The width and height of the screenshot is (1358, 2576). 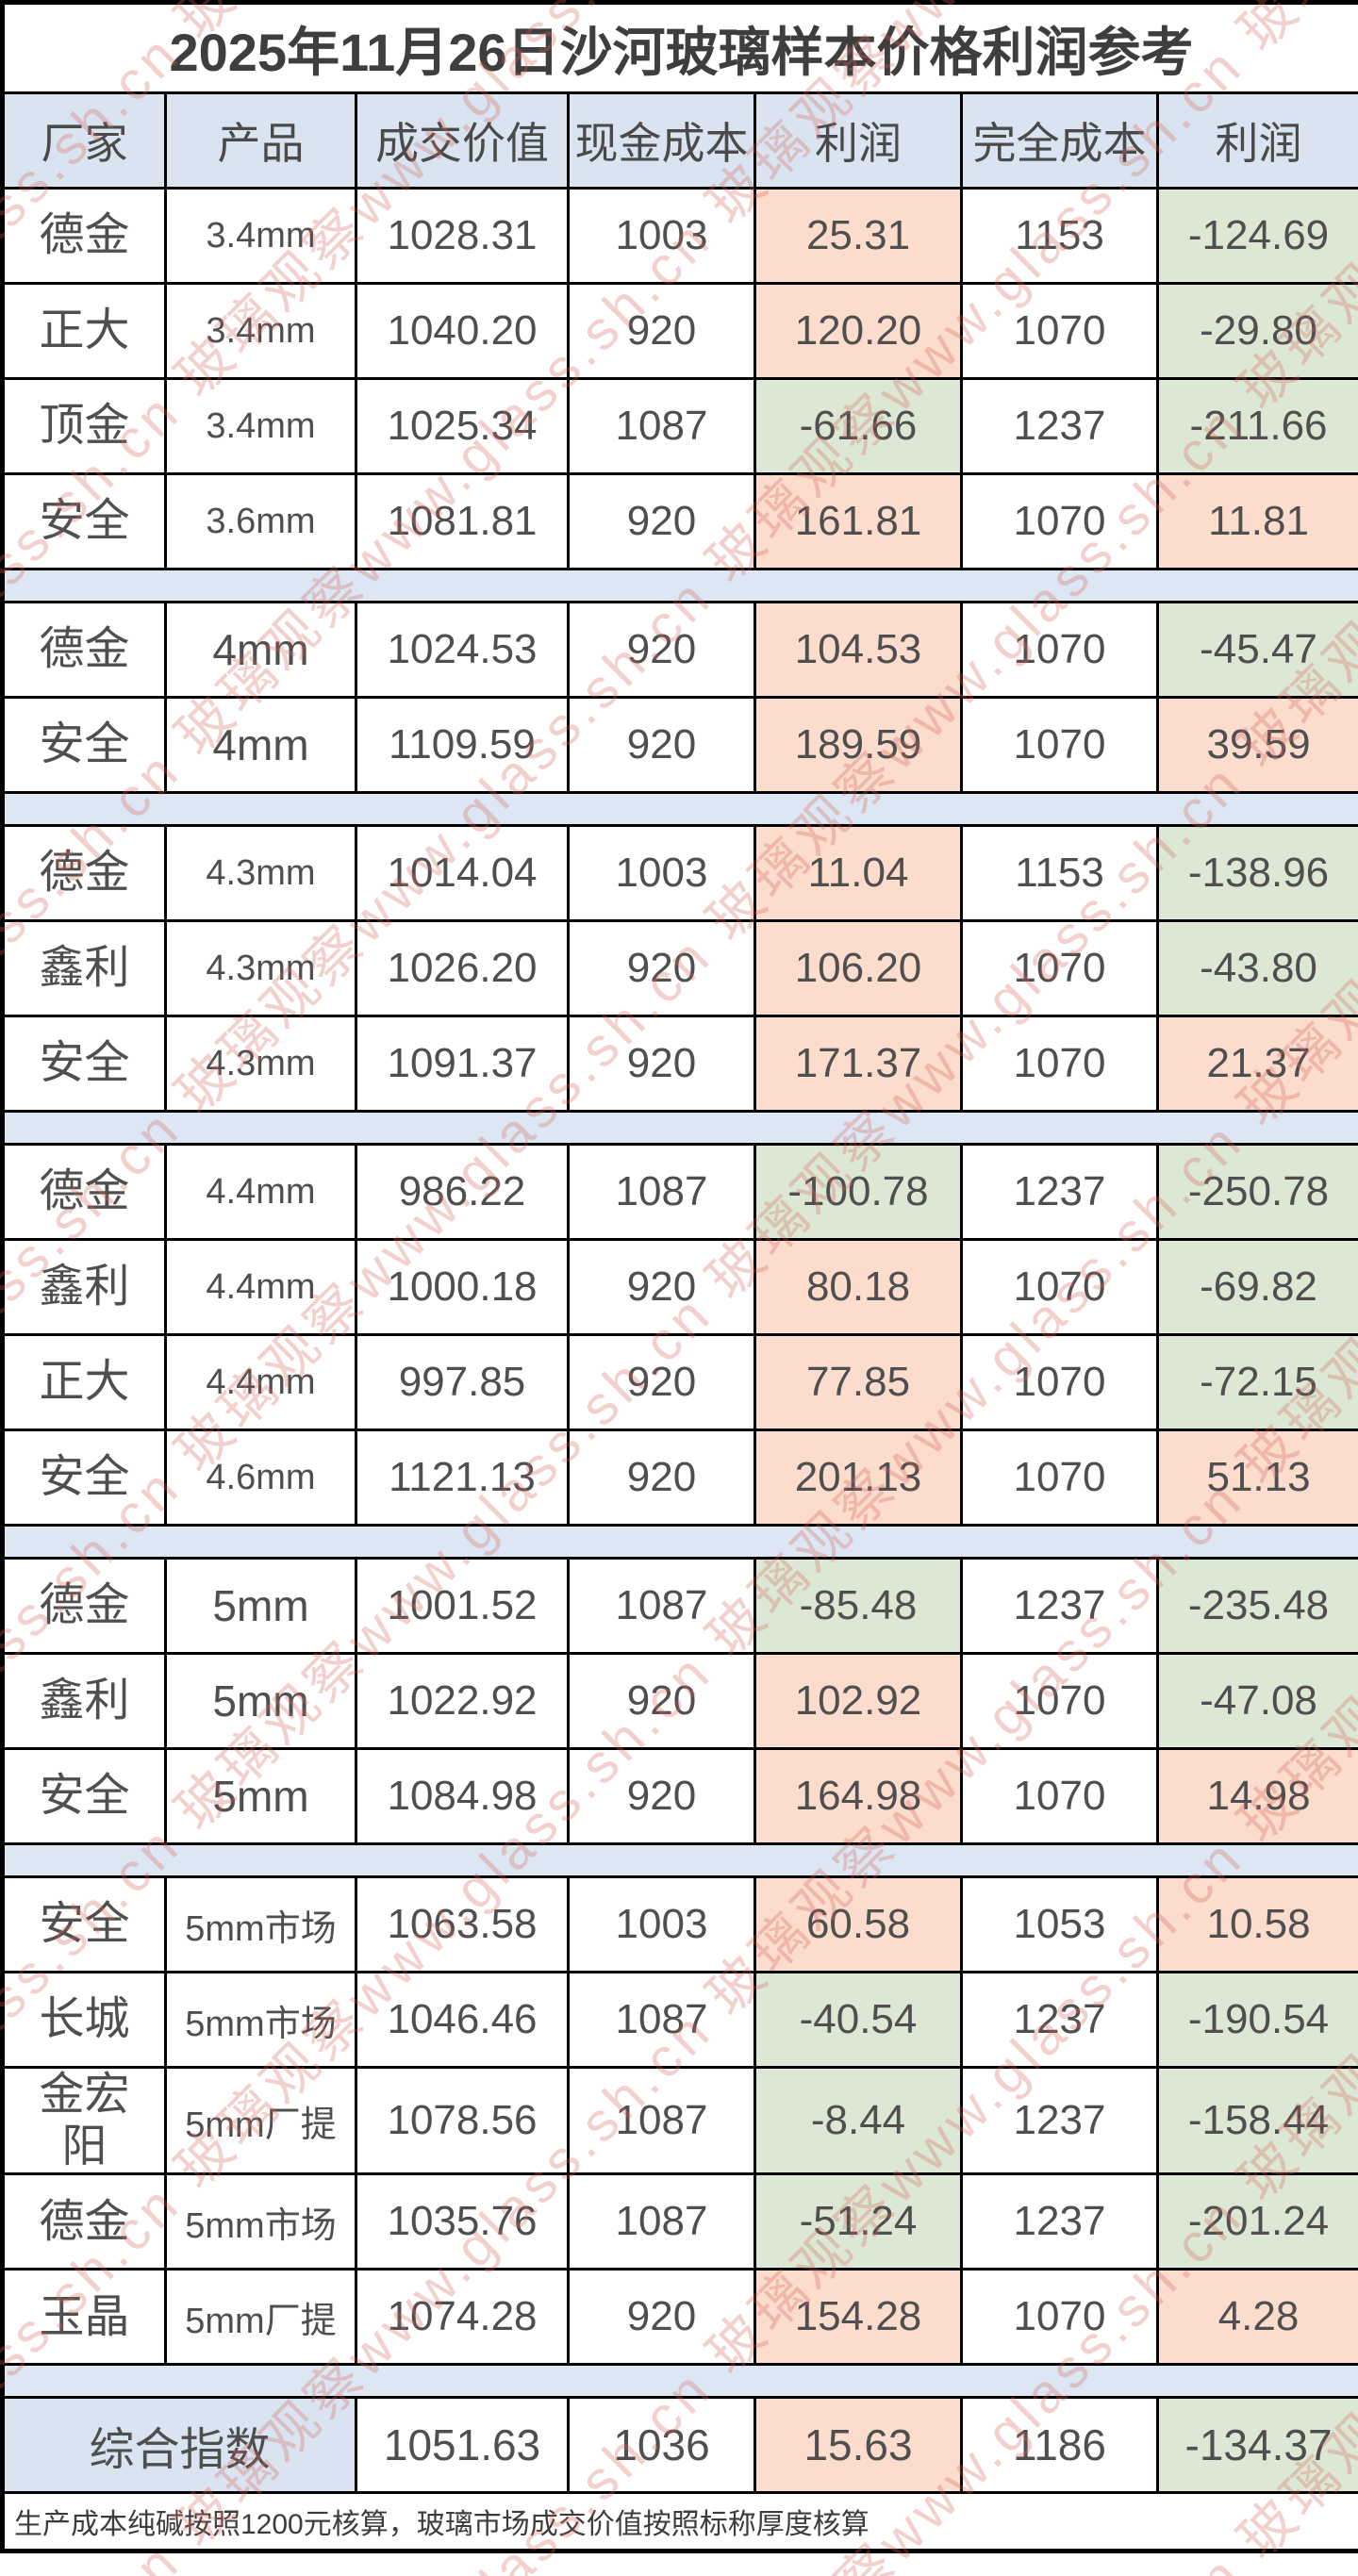 I want to click on cell-full-profit: -124.69, so click(x=1256, y=236).